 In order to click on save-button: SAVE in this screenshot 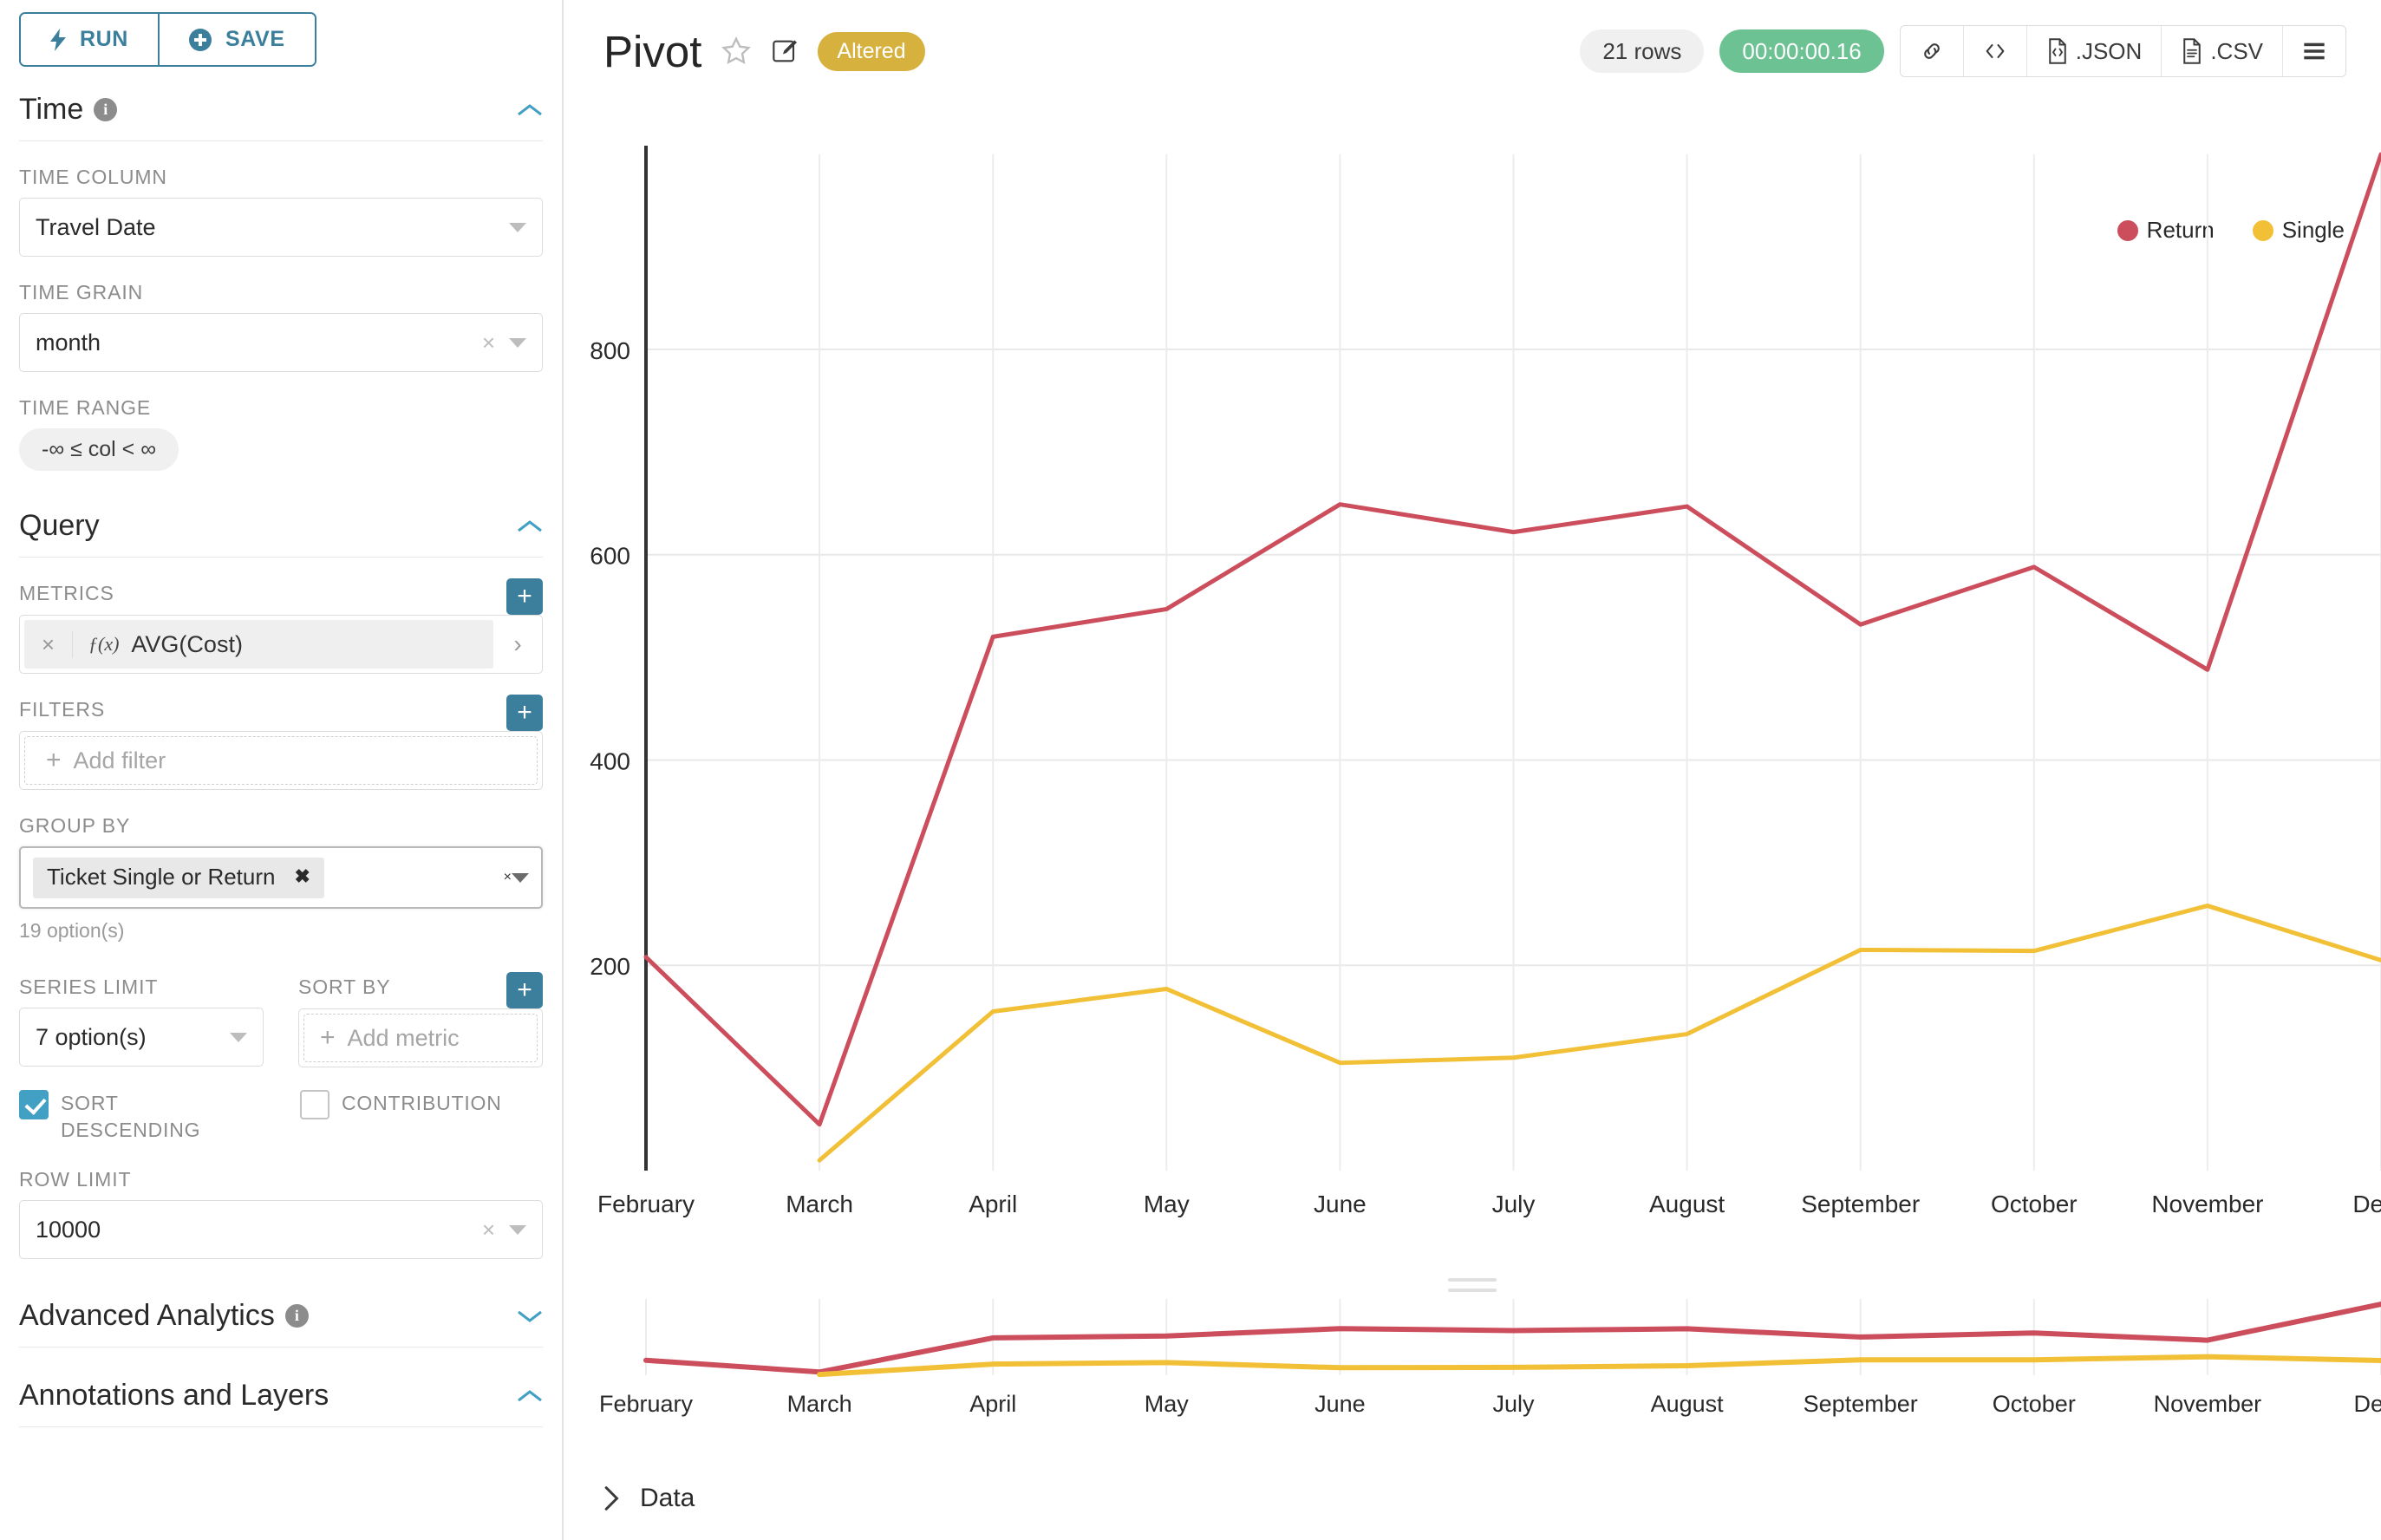, I will do `click(236, 39)`.